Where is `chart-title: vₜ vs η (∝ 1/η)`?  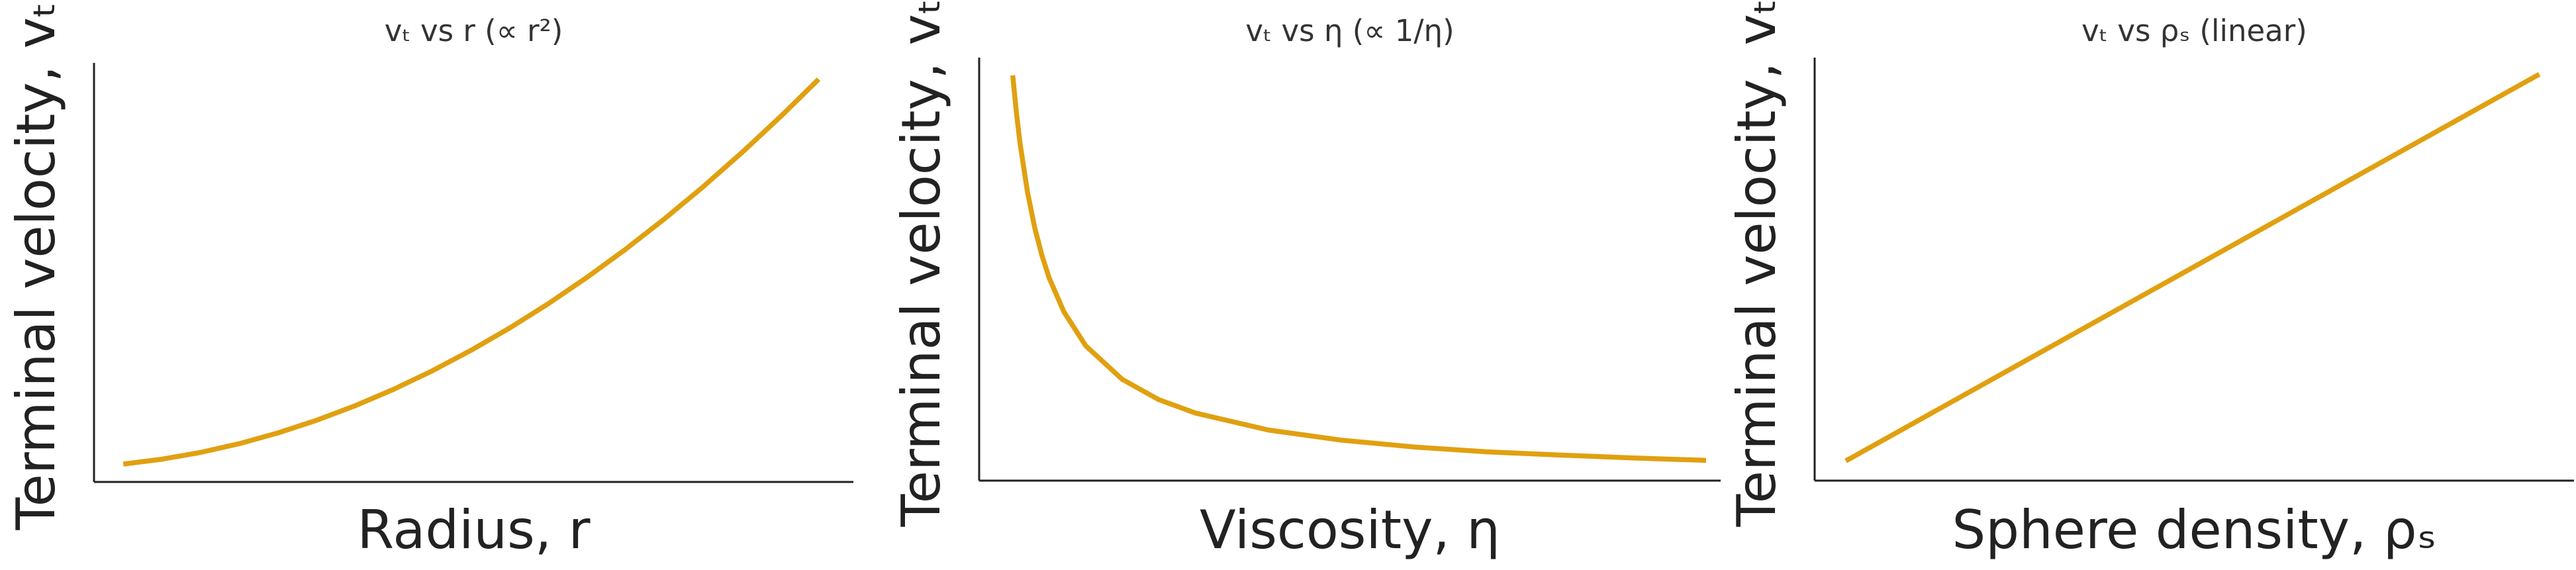
chart-title: vₜ vs η (∝ 1/η) is located at coordinates (1349, 31).